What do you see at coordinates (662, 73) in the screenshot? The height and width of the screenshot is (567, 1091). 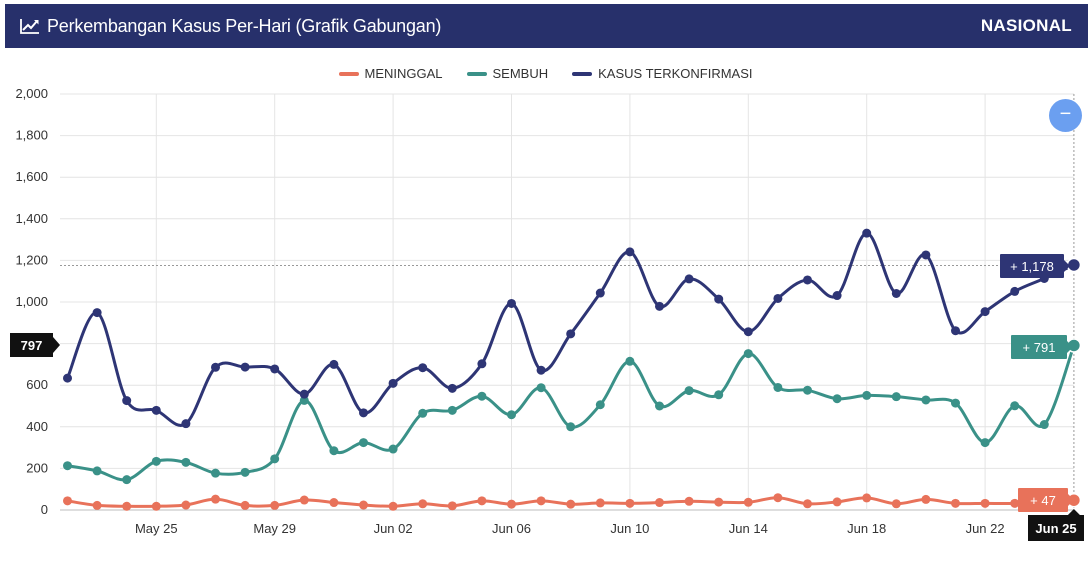 I see `legend-item-kasus: KASUS TERKONFIRMASI` at bounding box center [662, 73].